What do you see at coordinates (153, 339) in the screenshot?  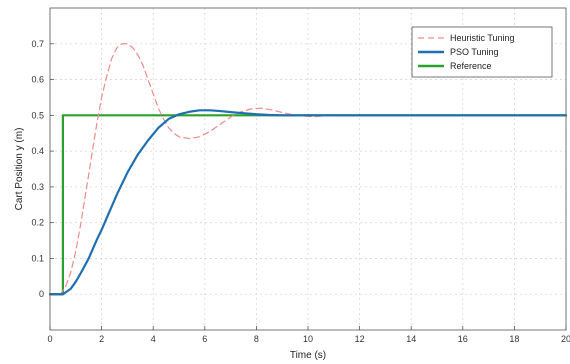 I see `x-tick-label: 4` at bounding box center [153, 339].